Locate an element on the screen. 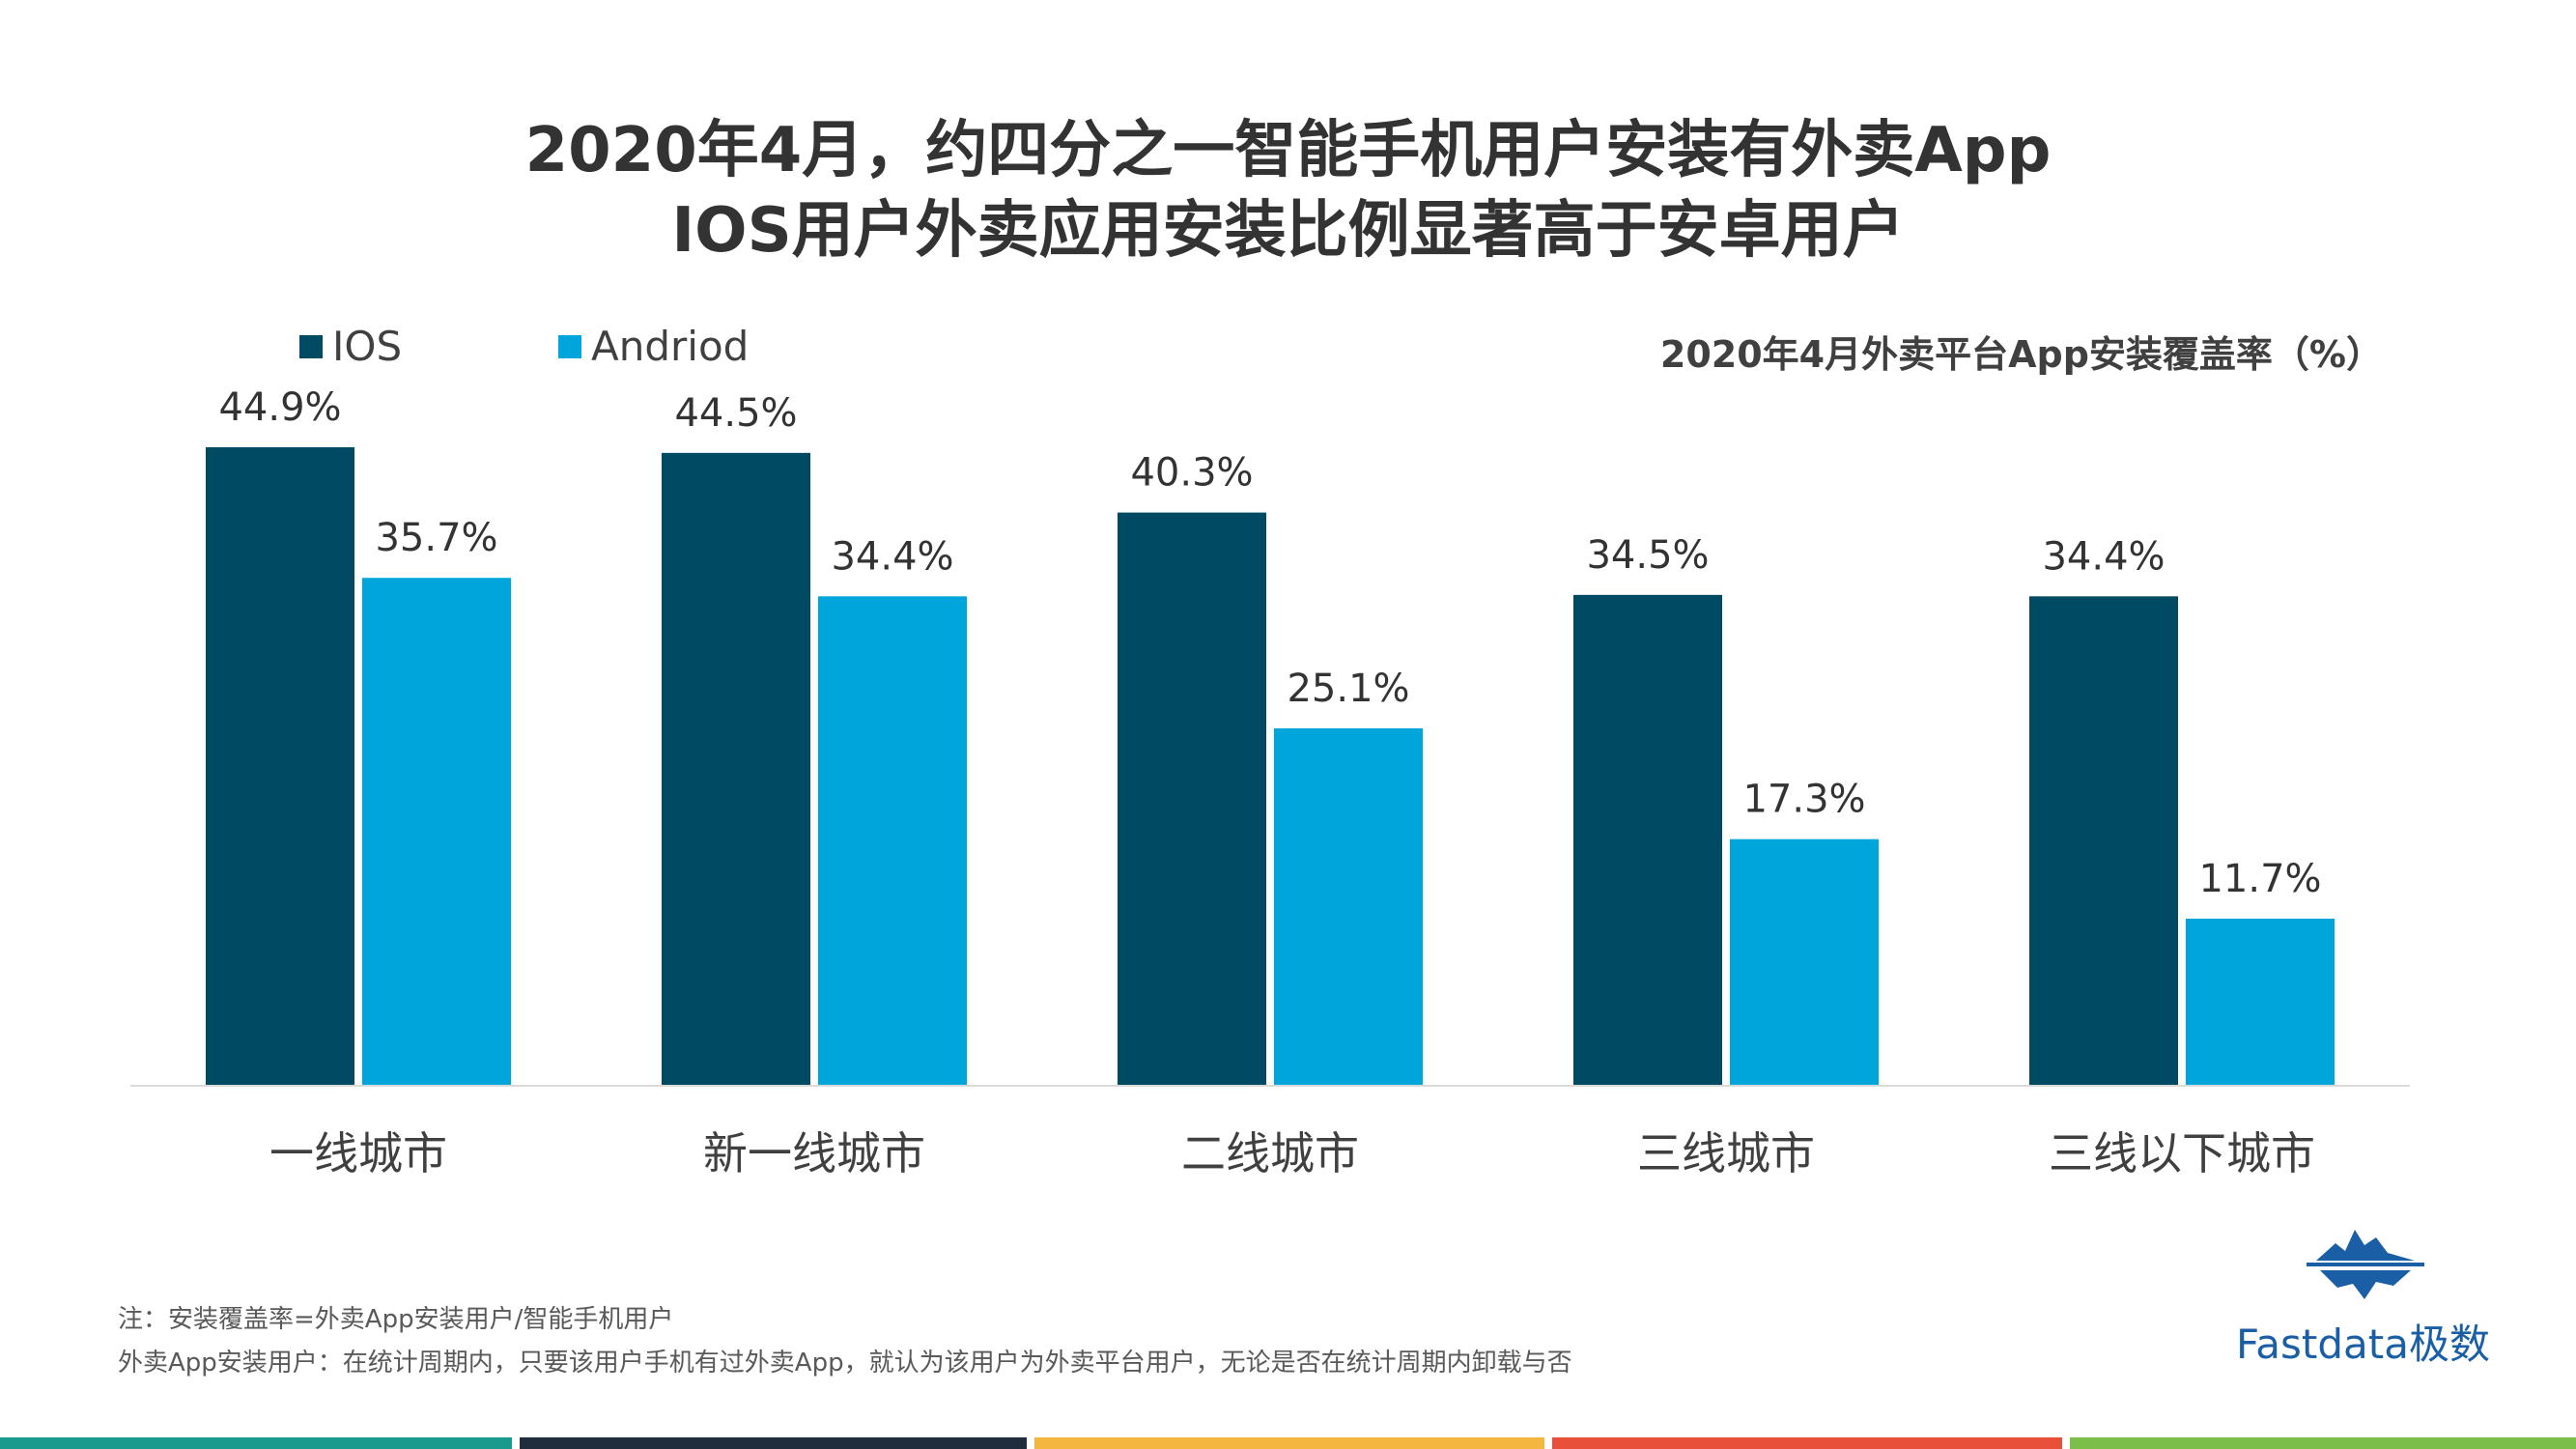 The width and height of the screenshot is (2576, 1449). data-label-android-0: 35.7% is located at coordinates (436, 538).